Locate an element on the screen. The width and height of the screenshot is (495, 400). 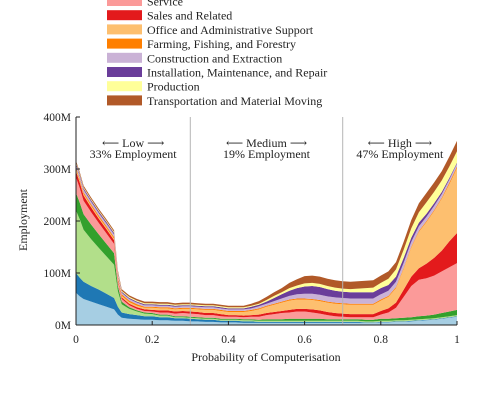
legend-label-3: Farming, Fishing, and Forestry is located at coordinates (221, 44).